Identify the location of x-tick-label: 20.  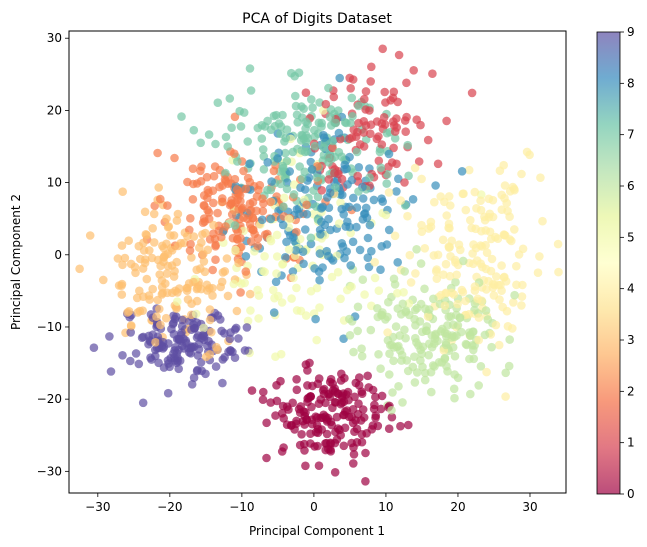
(457, 507).